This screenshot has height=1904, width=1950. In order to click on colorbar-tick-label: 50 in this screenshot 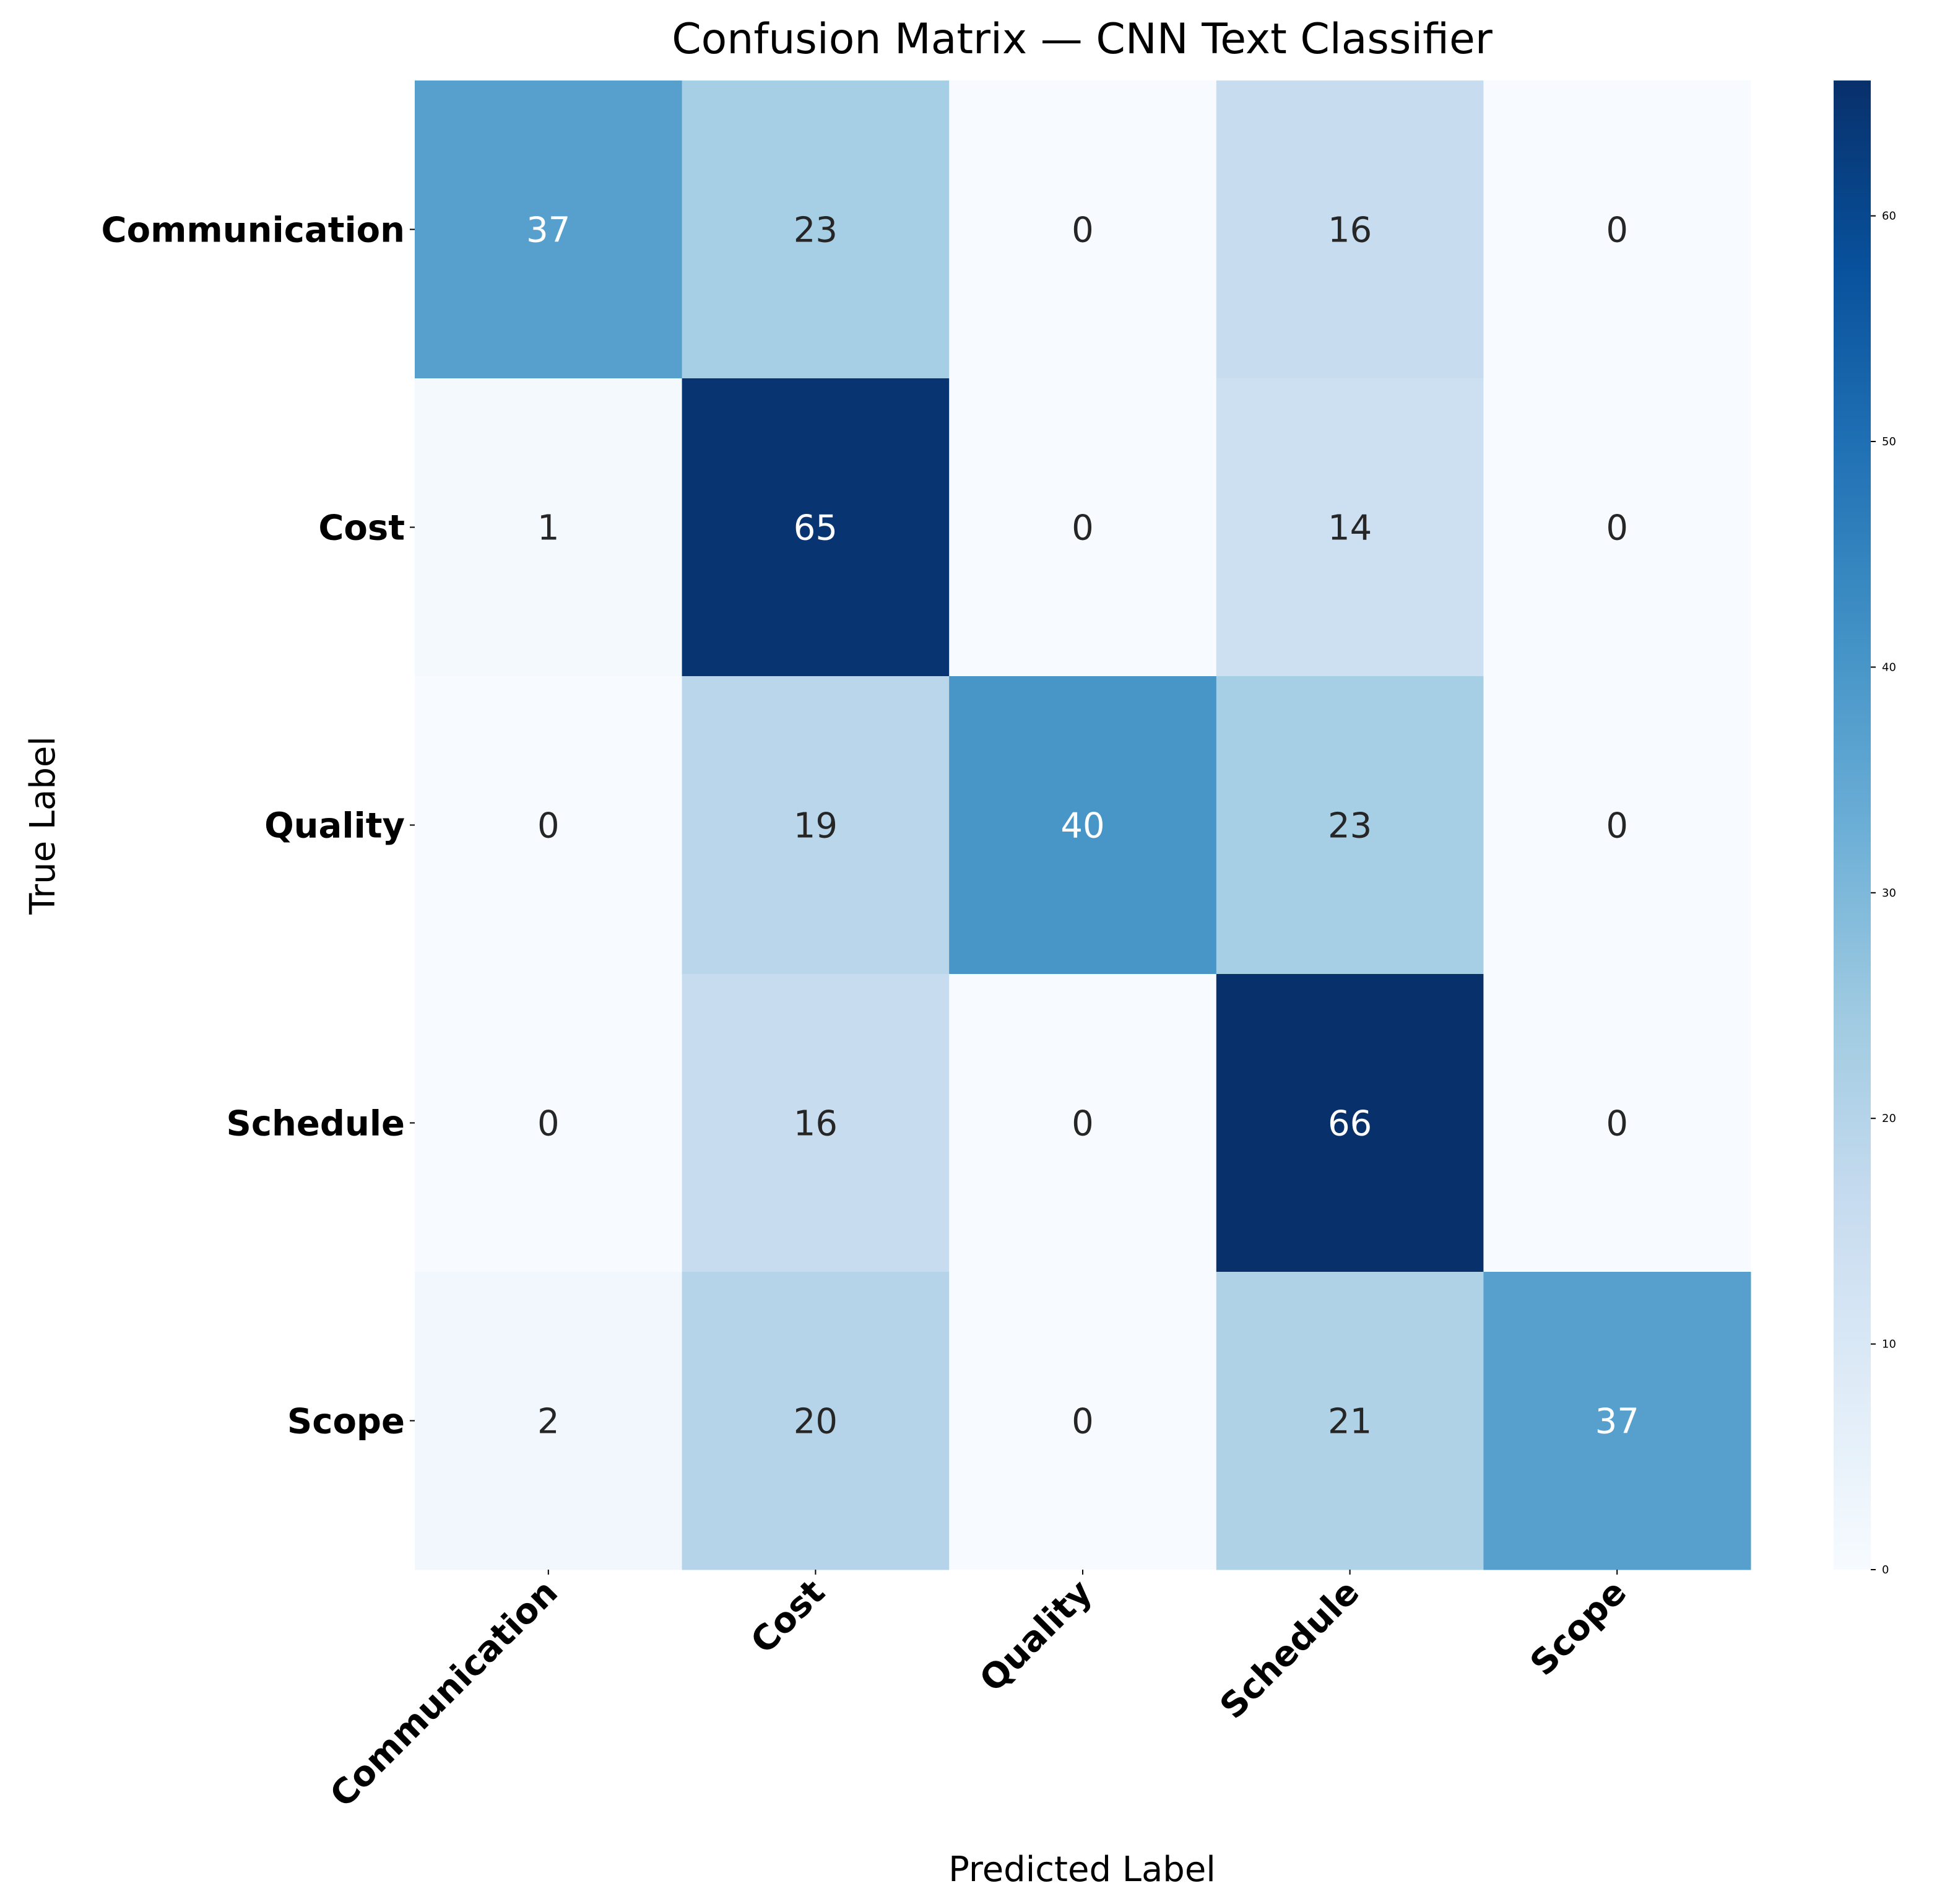, I will do `click(1889, 441)`.